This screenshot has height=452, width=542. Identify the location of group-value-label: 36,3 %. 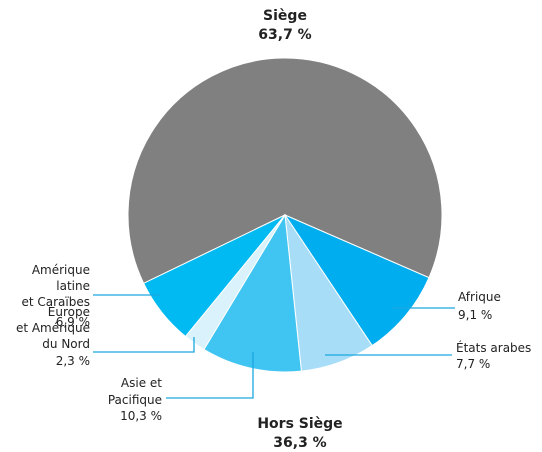
(299, 443).